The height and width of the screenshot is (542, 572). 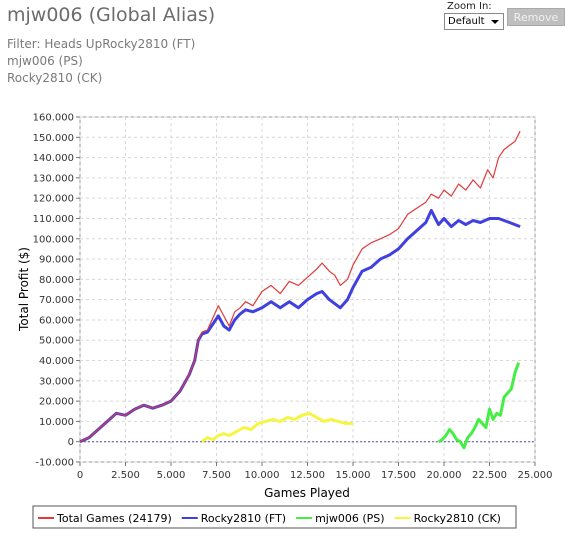 I want to click on y-tick-label: 150.000, so click(x=53, y=138).